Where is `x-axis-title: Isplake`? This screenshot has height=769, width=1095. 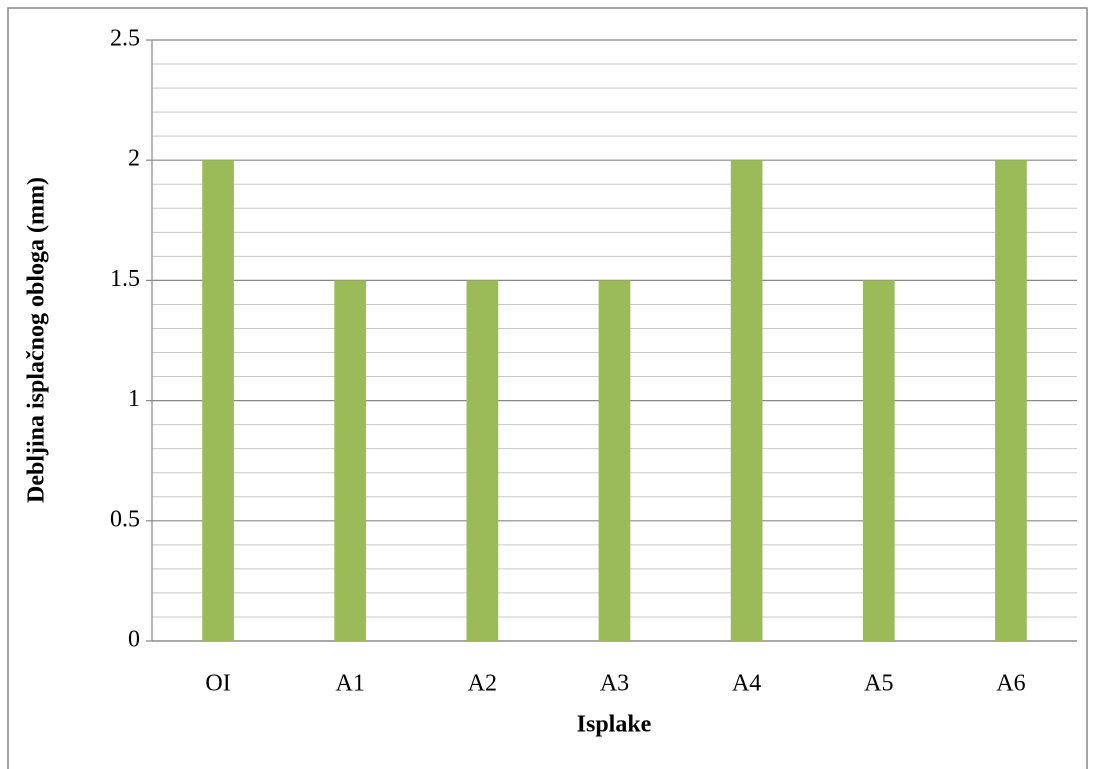 x-axis-title: Isplake is located at coordinates (614, 725).